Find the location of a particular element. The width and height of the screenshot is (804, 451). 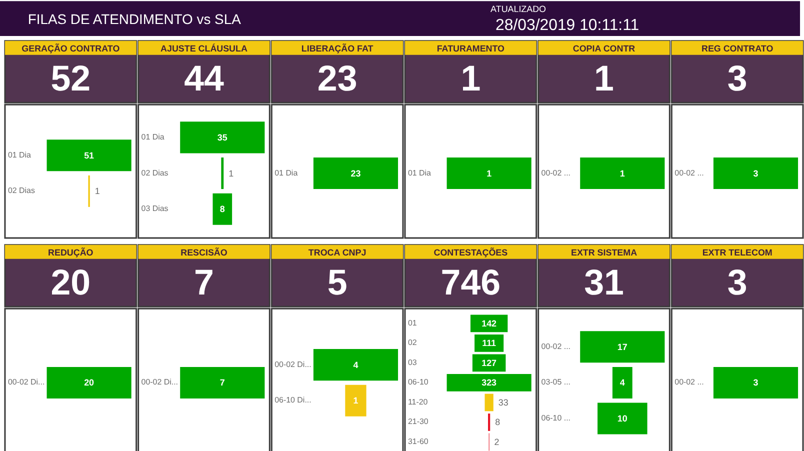

text: GERAÇÃO CONTRATO is located at coordinates (71, 48).